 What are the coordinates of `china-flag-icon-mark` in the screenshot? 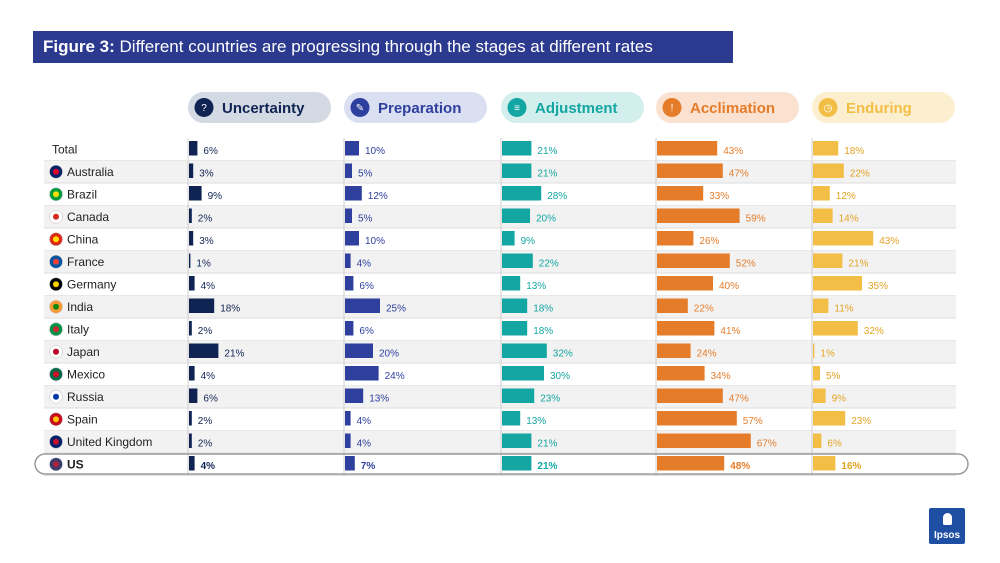 It's located at (56, 239).